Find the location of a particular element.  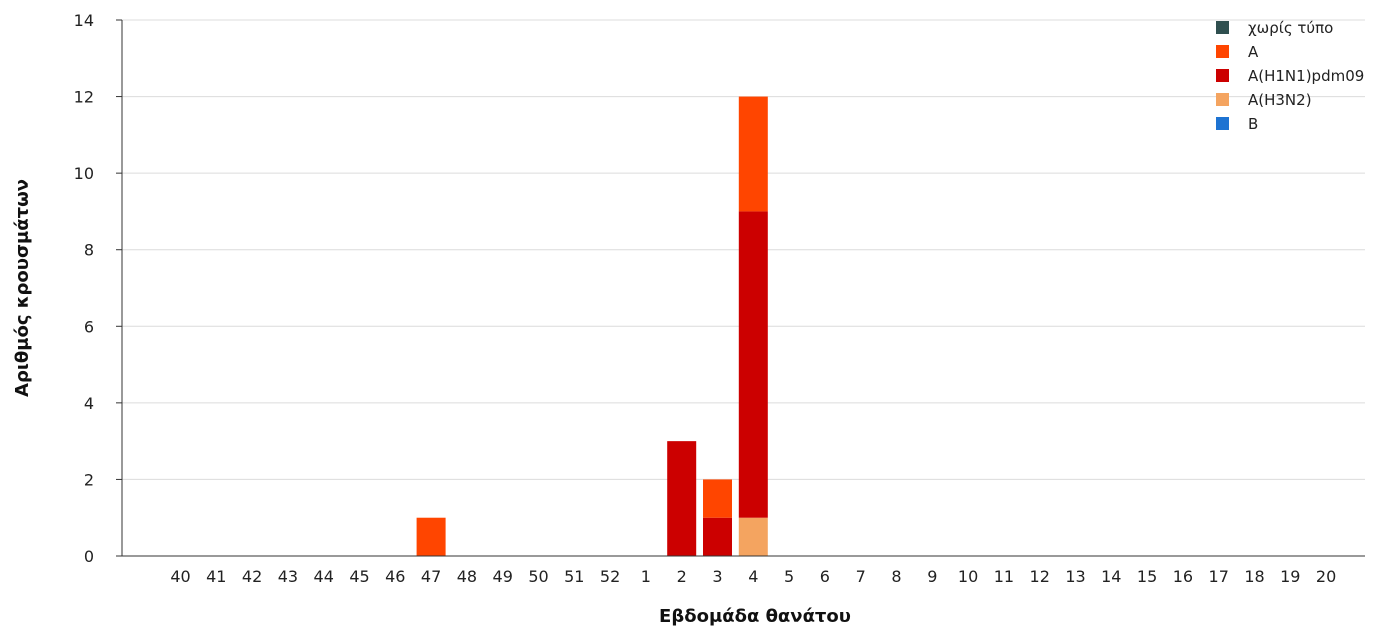

x-tick-label: 4 is located at coordinates (753, 576).